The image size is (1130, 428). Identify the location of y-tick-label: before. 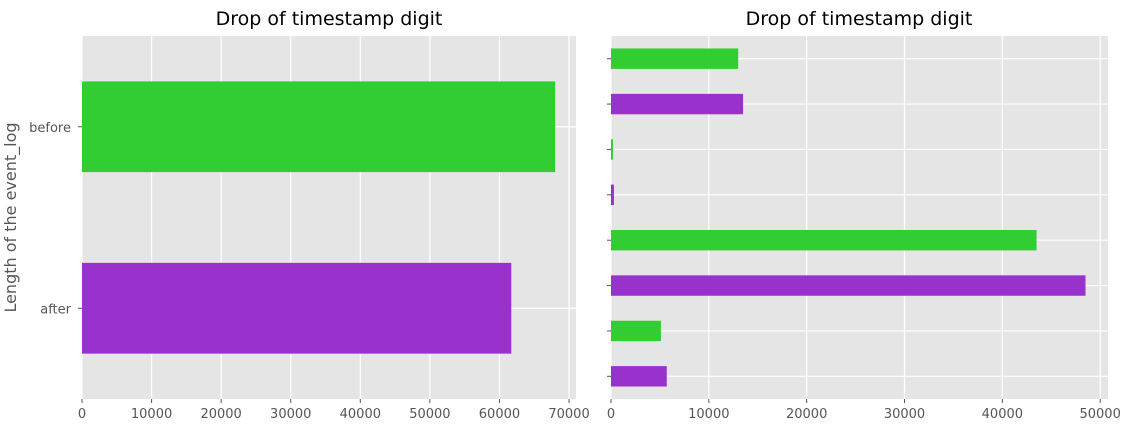
(50, 128).